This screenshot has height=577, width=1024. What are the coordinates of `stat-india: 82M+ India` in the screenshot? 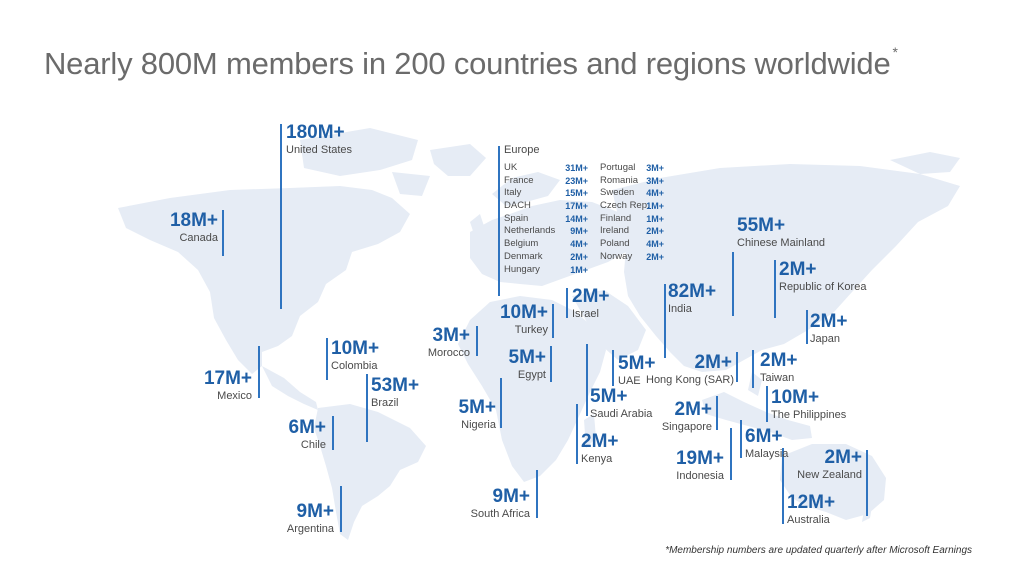 It's located at (692, 298).